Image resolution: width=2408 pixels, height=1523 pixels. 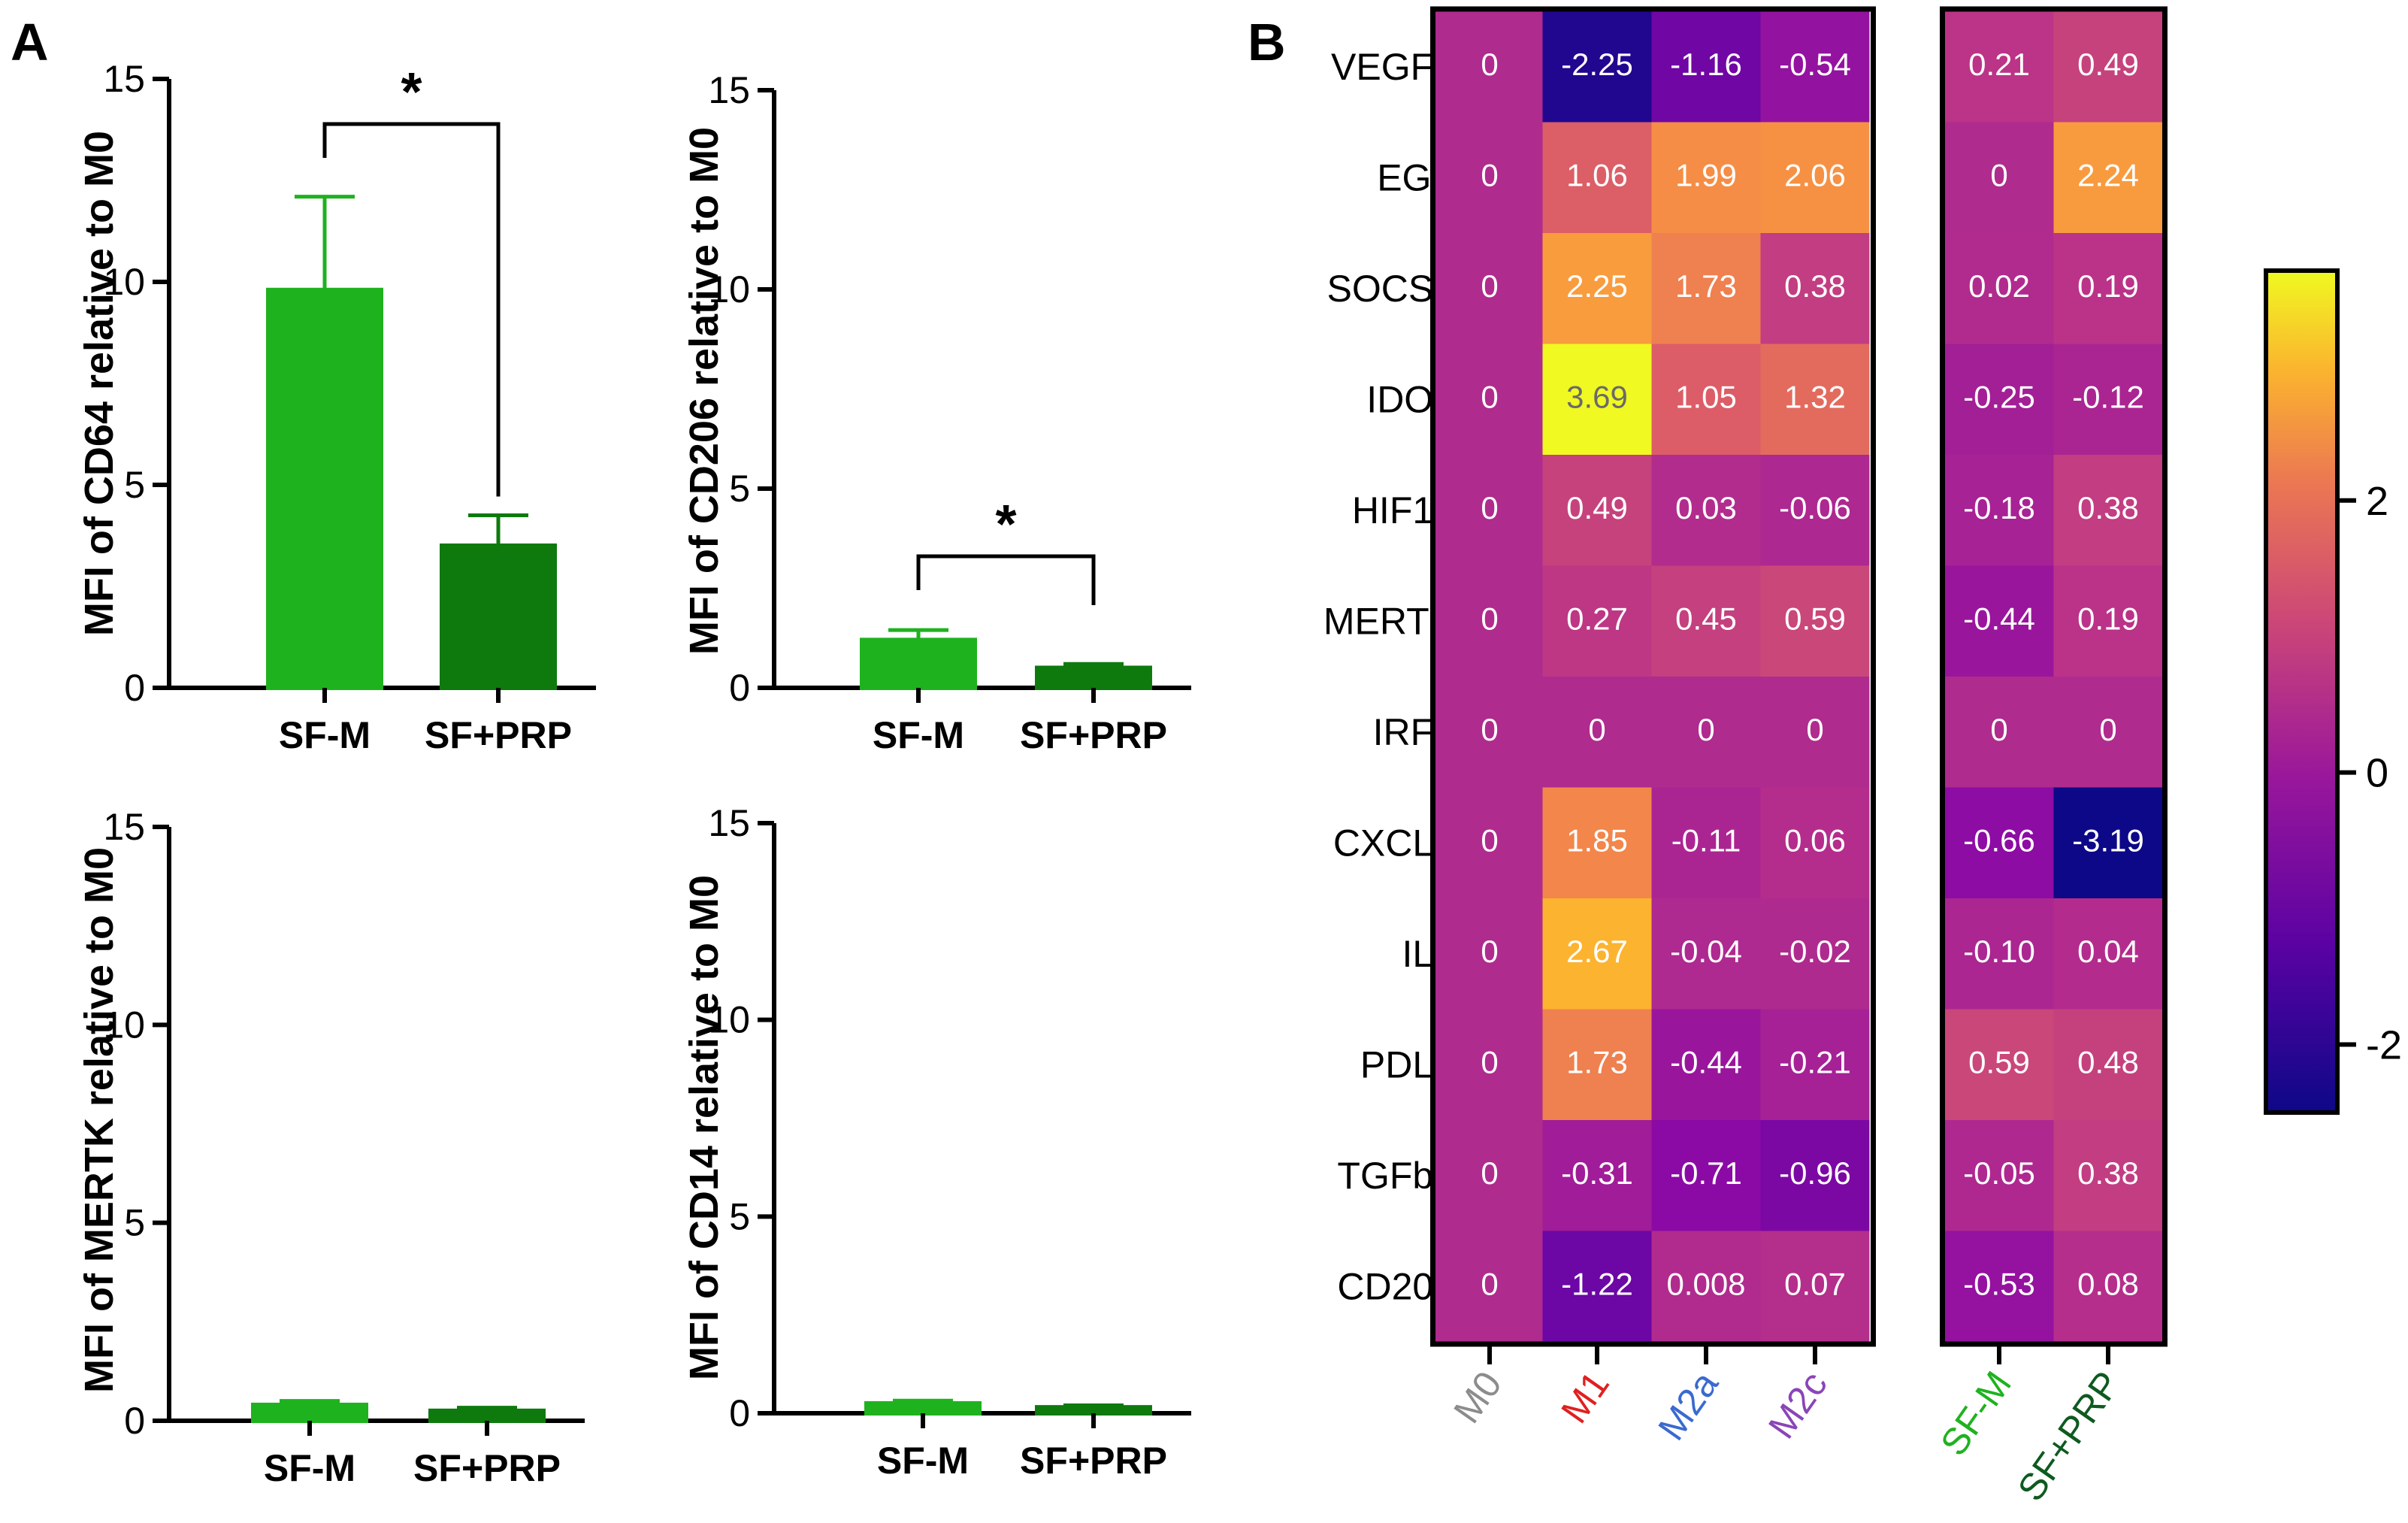 I want to click on heatmap-cell-value: -0.02, so click(x=1815, y=952).